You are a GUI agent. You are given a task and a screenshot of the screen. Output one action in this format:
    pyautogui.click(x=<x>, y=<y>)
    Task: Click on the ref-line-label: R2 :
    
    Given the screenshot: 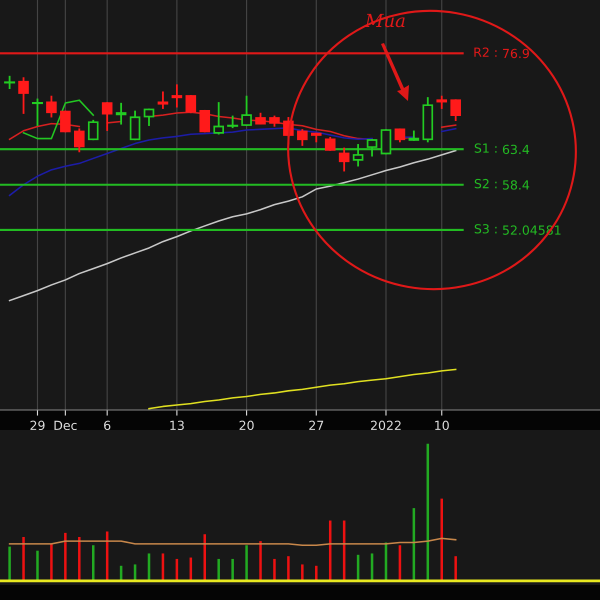 What is the action you would take?
    pyautogui.click(x=485, y=52)
    